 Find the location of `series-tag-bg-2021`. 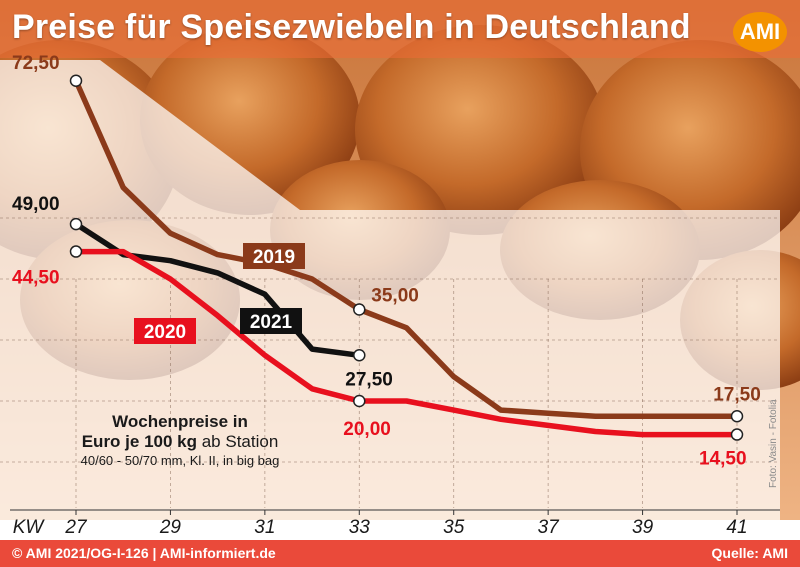

series-tag-bg-2021 is located at coordinates (271, 321).